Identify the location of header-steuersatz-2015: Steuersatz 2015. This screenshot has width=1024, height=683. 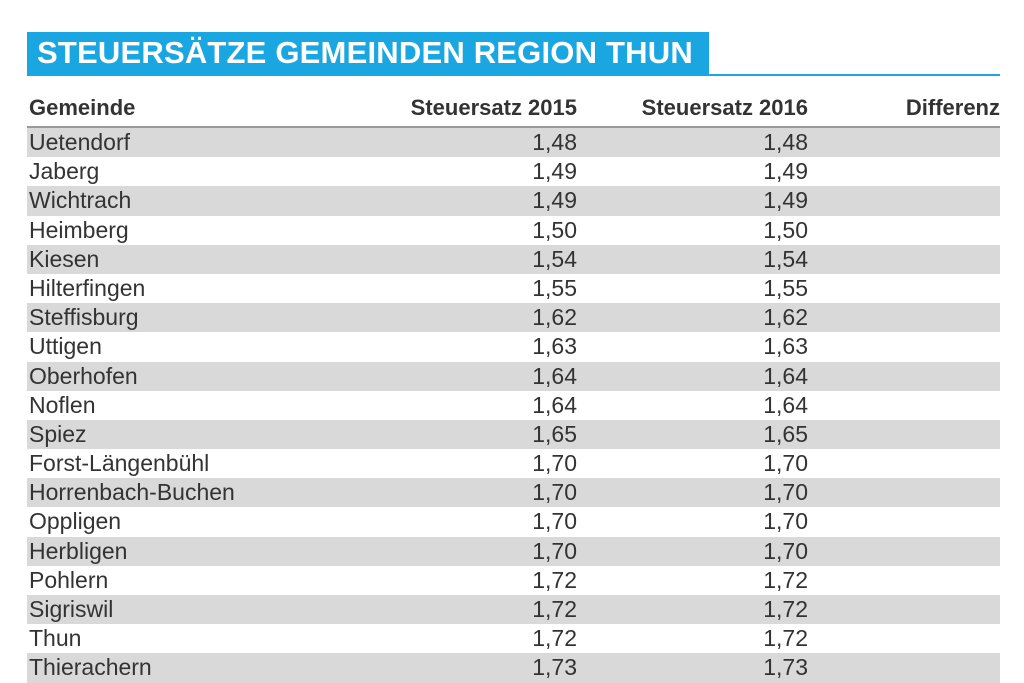
(493, 107).